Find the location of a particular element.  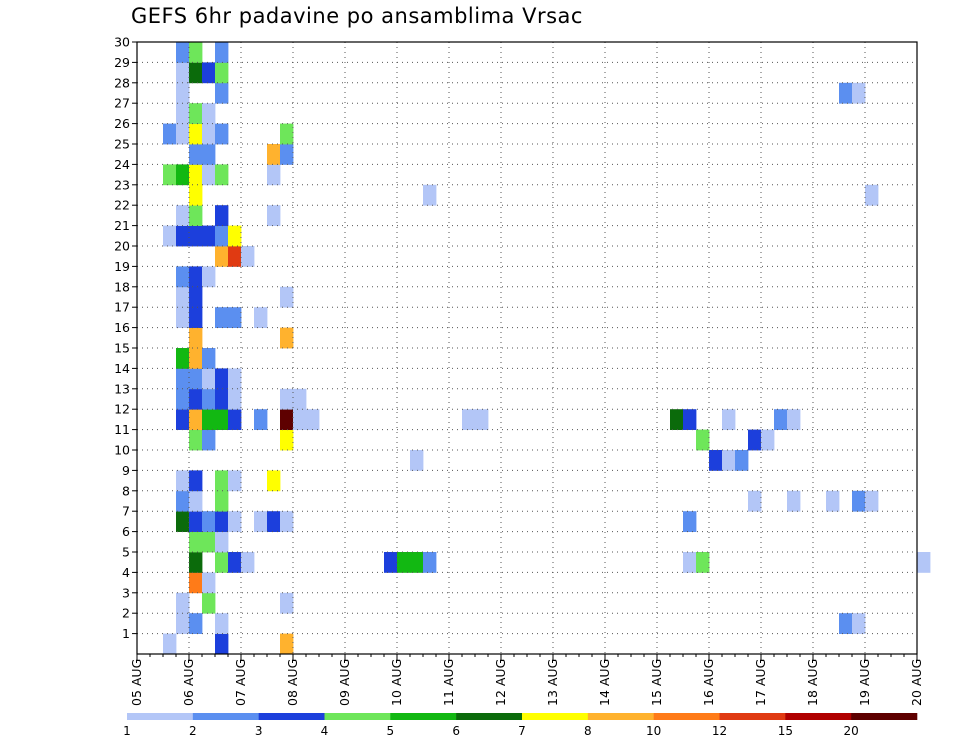

colorbar-label: 5 is located at coordinates (391, 731).